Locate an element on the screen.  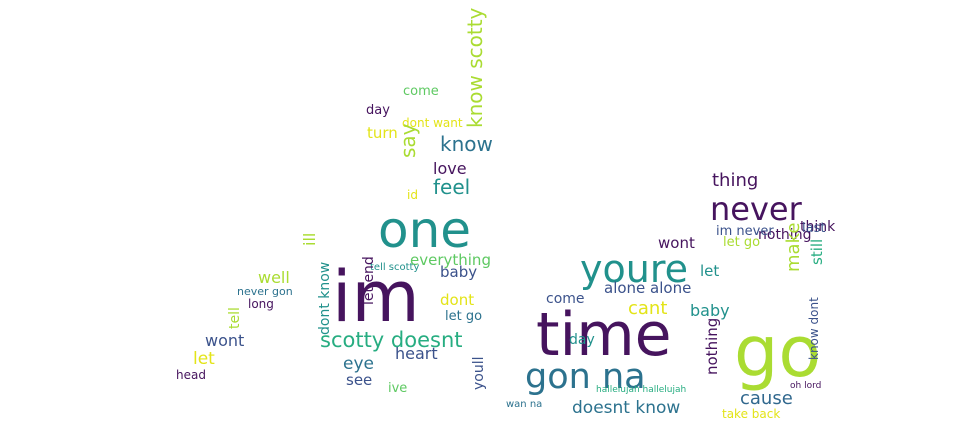
word: tell scotty is located at coordinates (395, 267).